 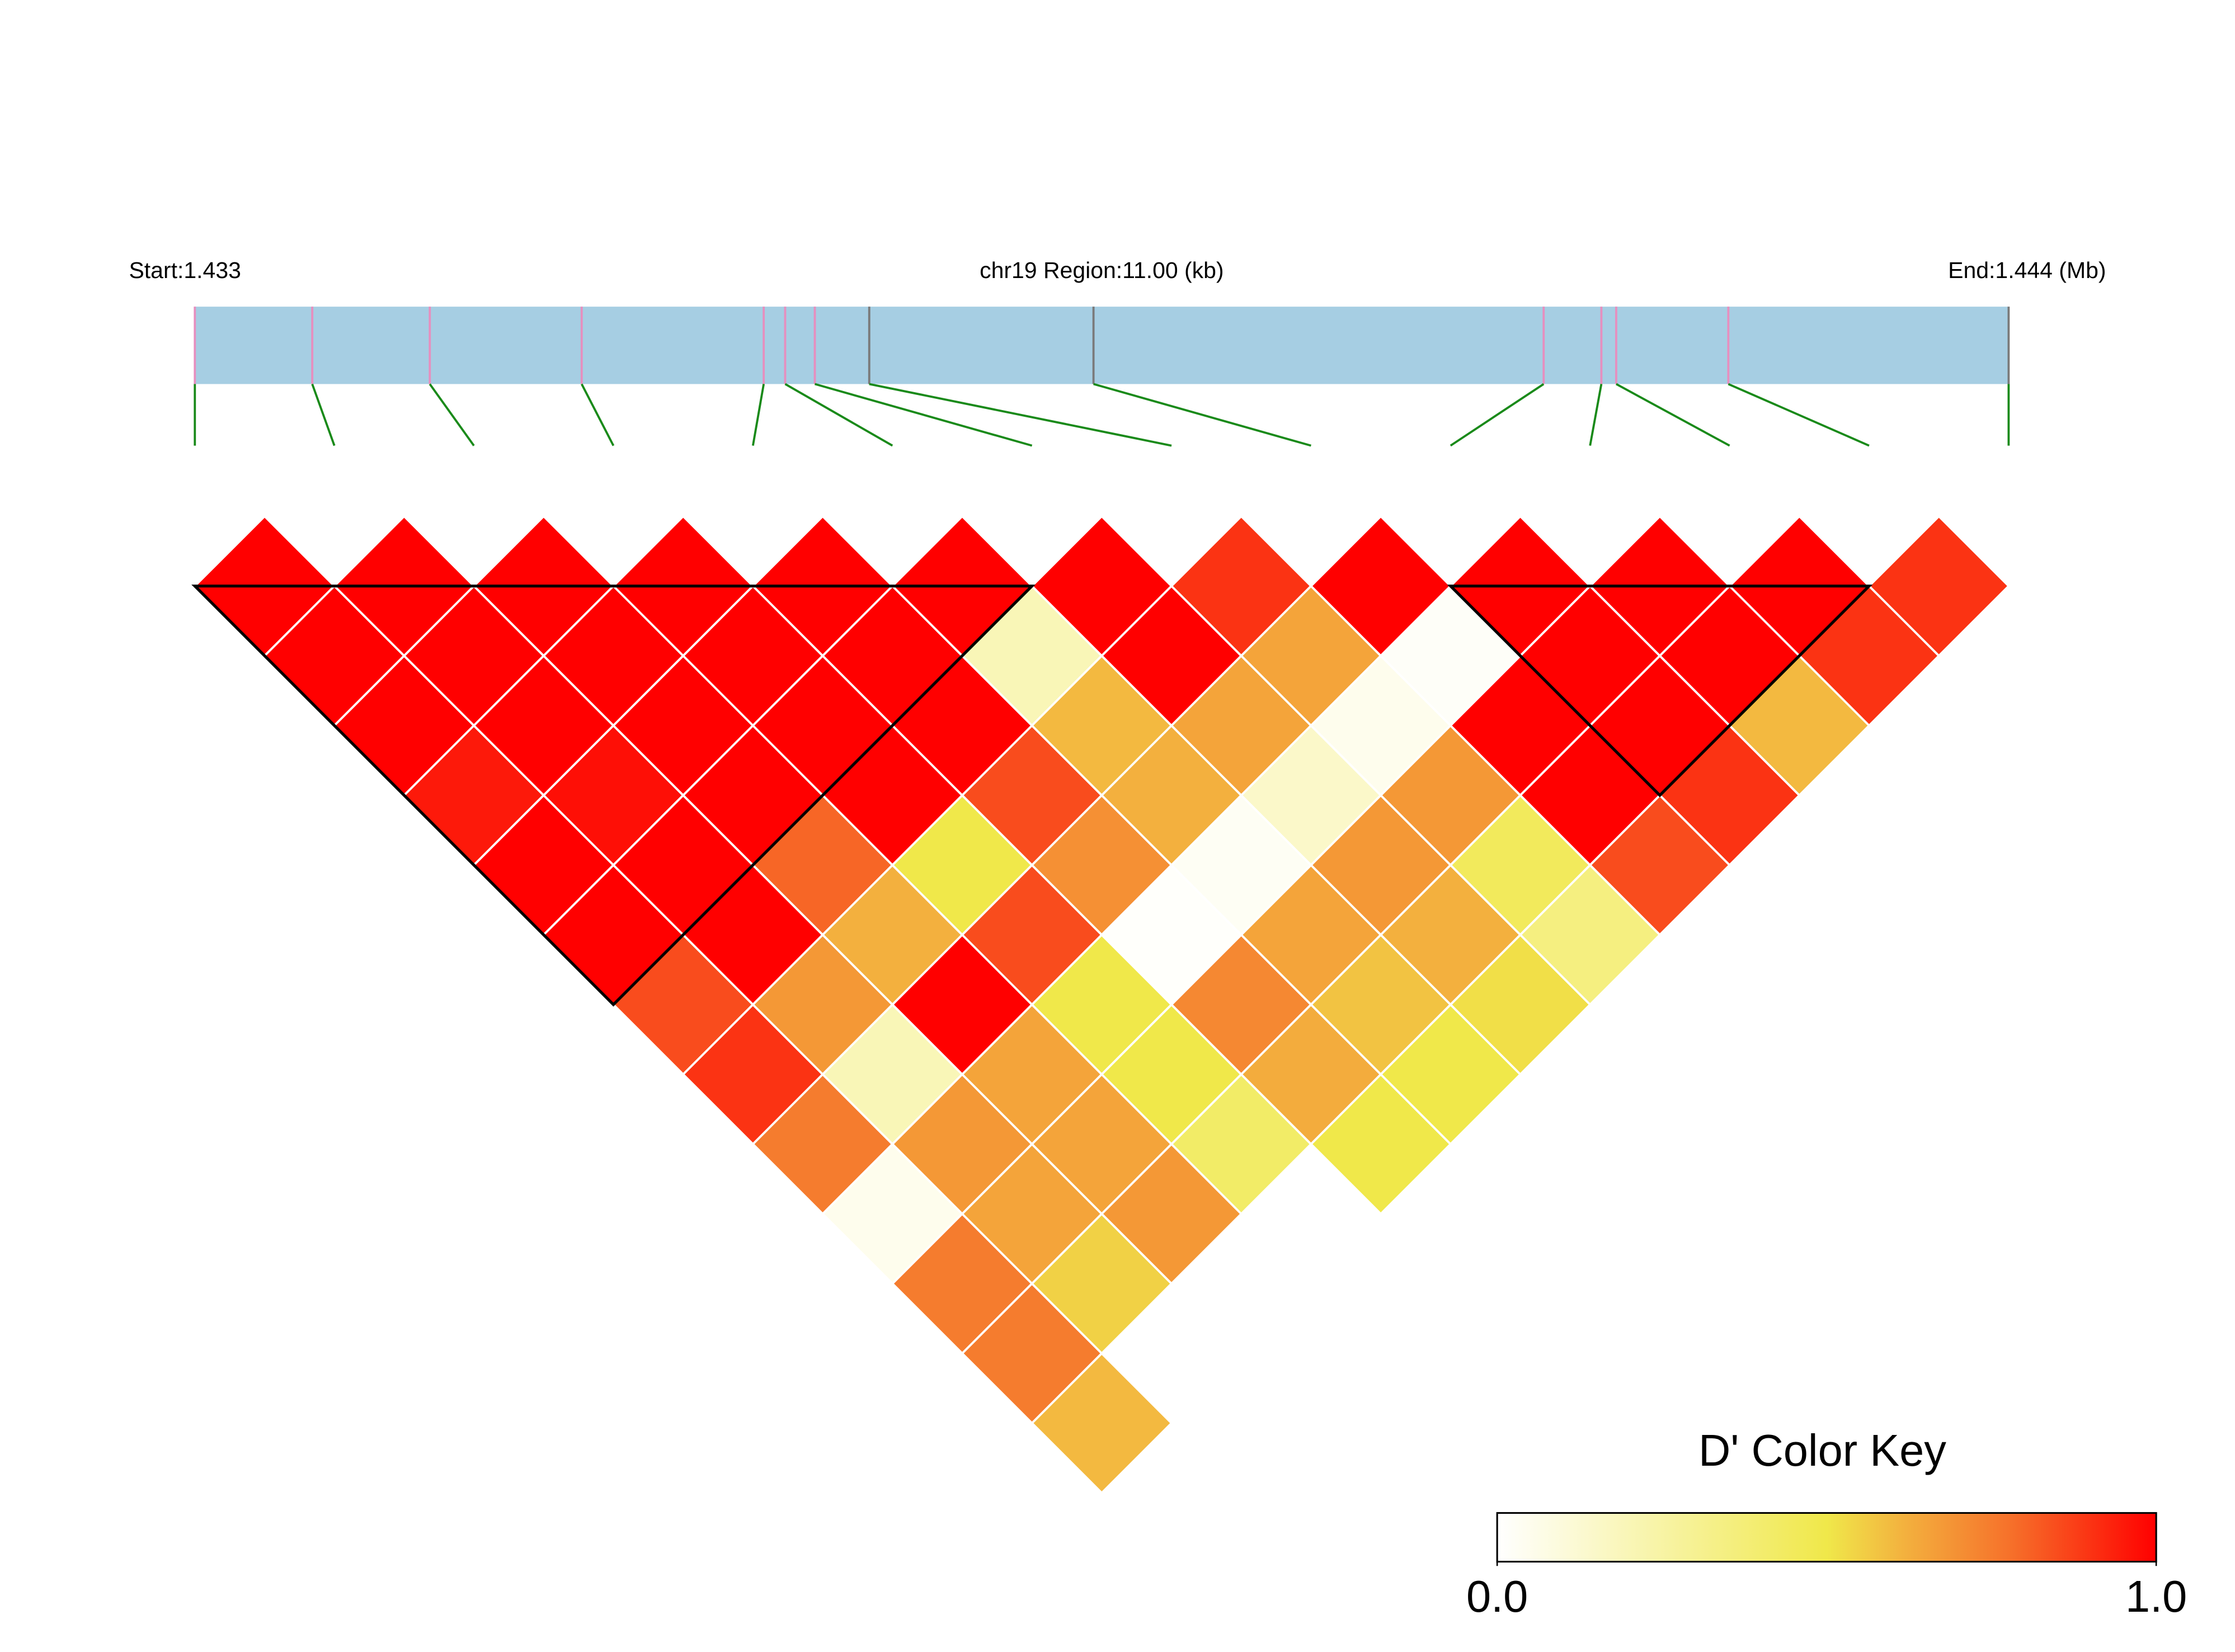 I want to click on start-label: Start:1.433, so click(x=185, y=270).